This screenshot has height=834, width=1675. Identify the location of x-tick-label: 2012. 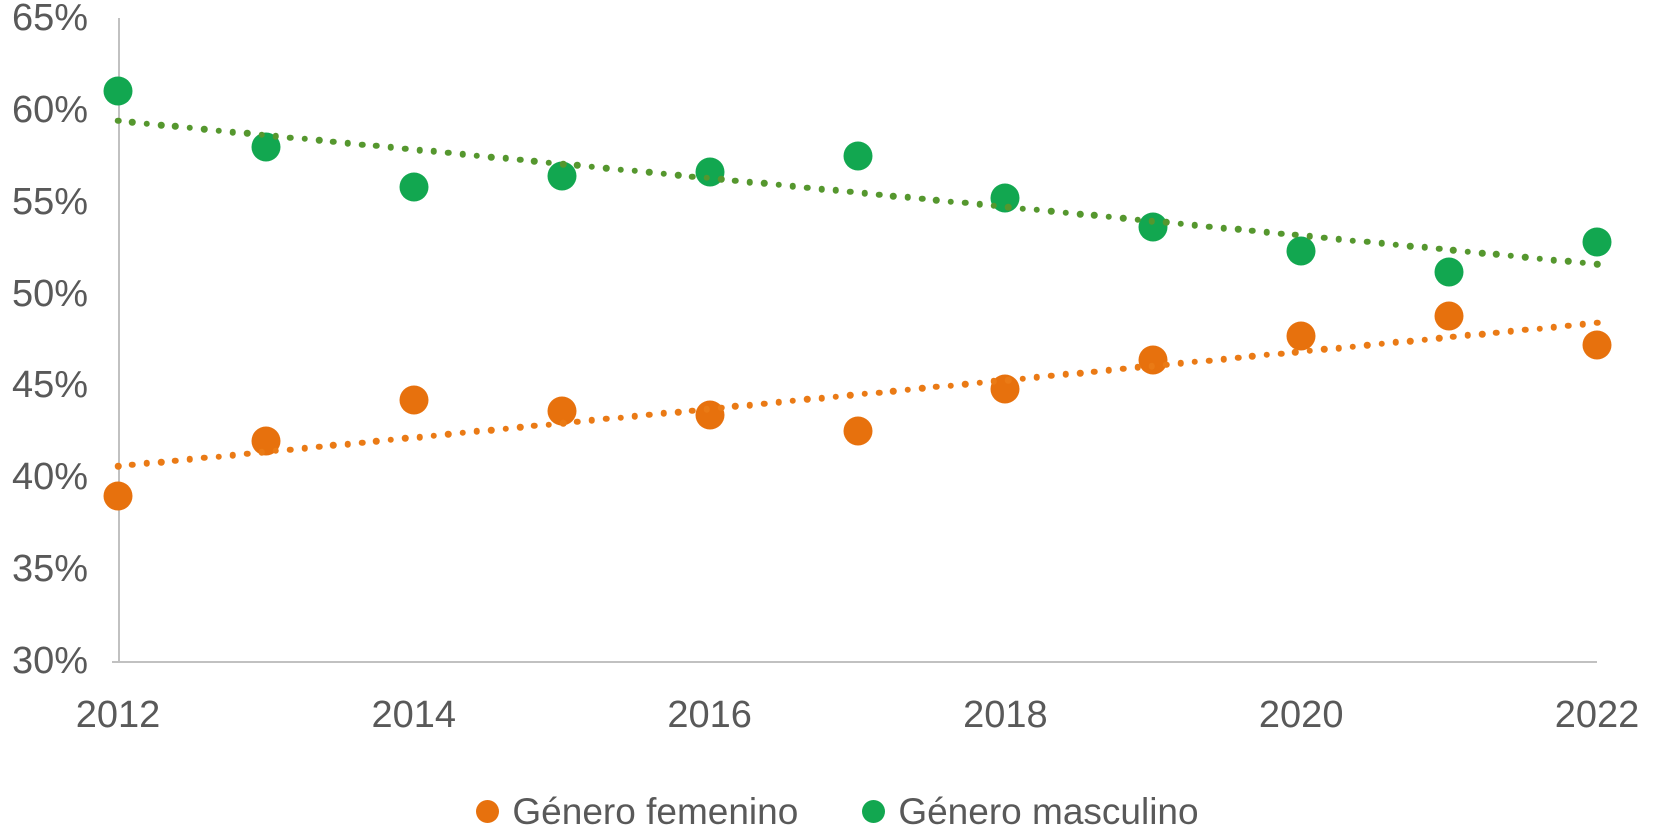
(118, 715).